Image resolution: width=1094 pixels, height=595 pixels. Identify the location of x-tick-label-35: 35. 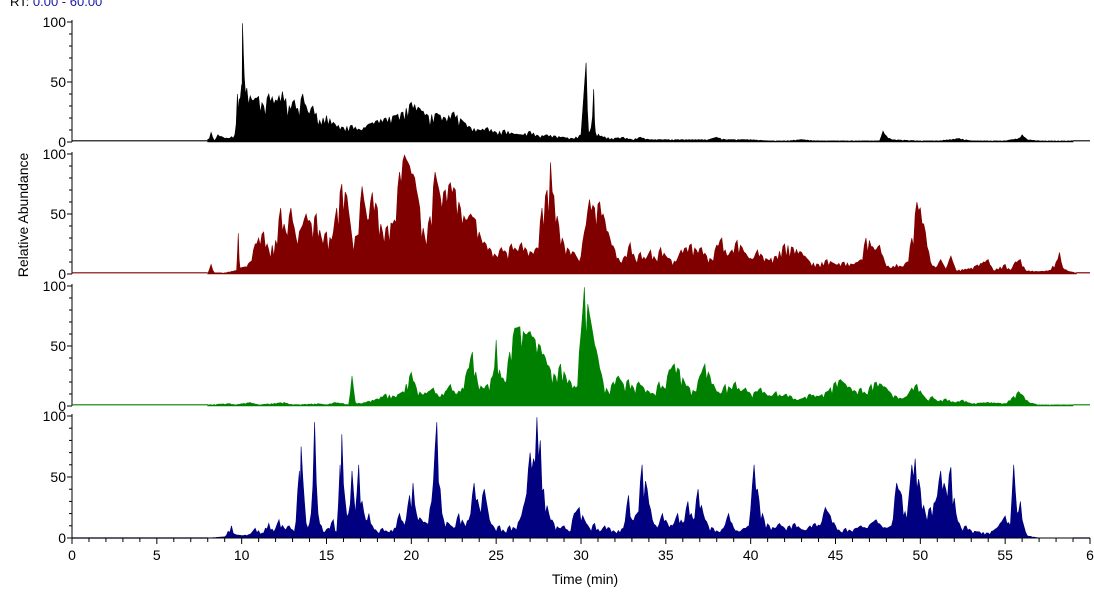
(666, 555).